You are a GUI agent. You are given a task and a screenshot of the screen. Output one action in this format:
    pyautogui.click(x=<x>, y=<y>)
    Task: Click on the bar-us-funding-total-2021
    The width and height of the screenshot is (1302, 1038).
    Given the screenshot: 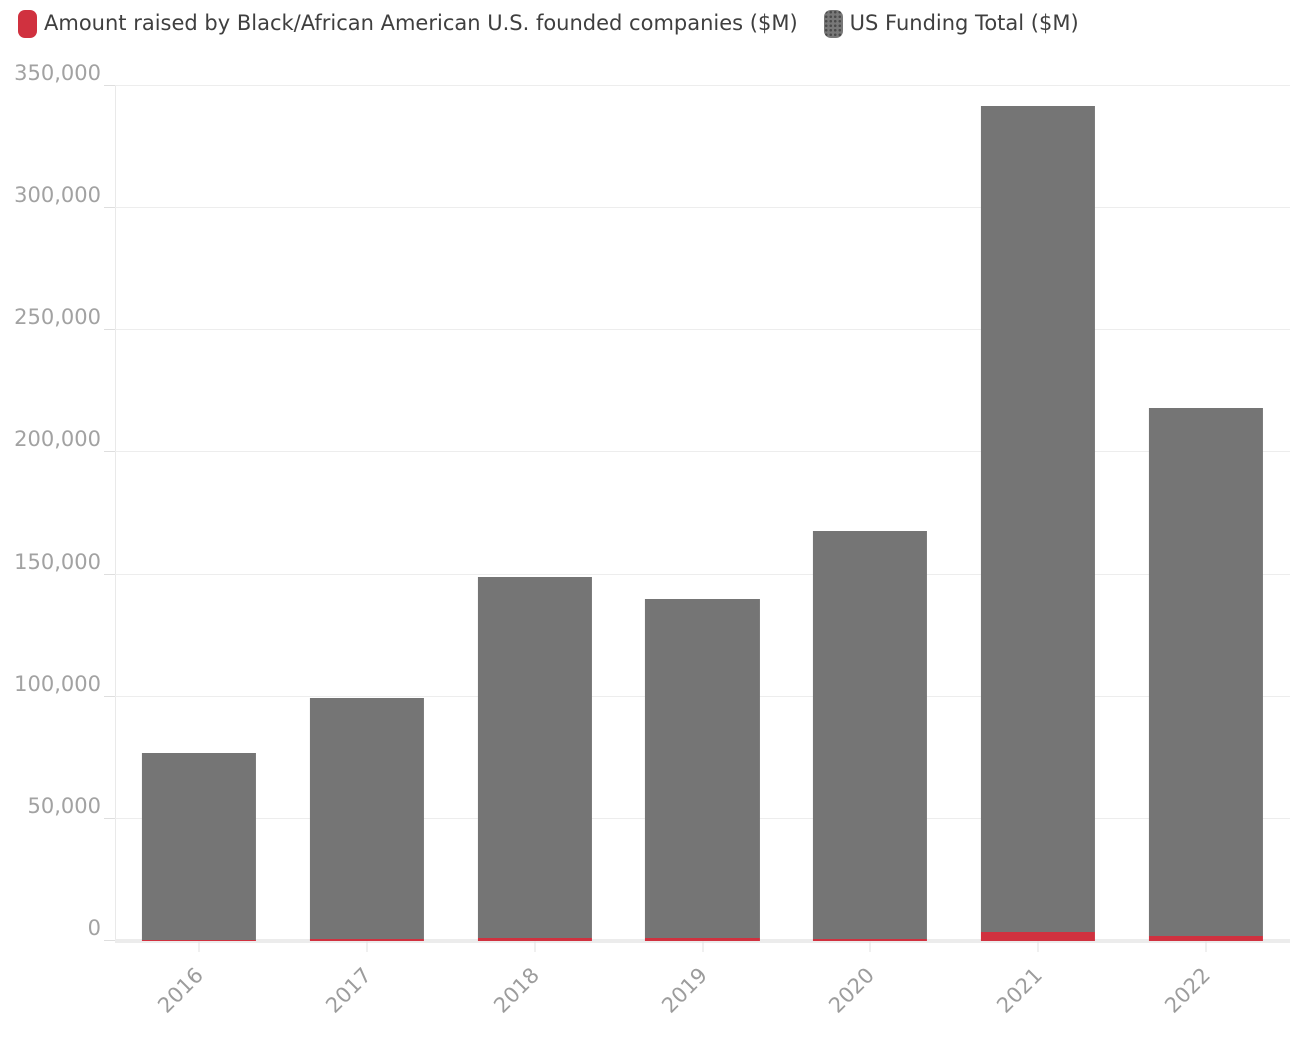 What is the action you would take?
    pyautogui.click(x=1038, y=518)
    